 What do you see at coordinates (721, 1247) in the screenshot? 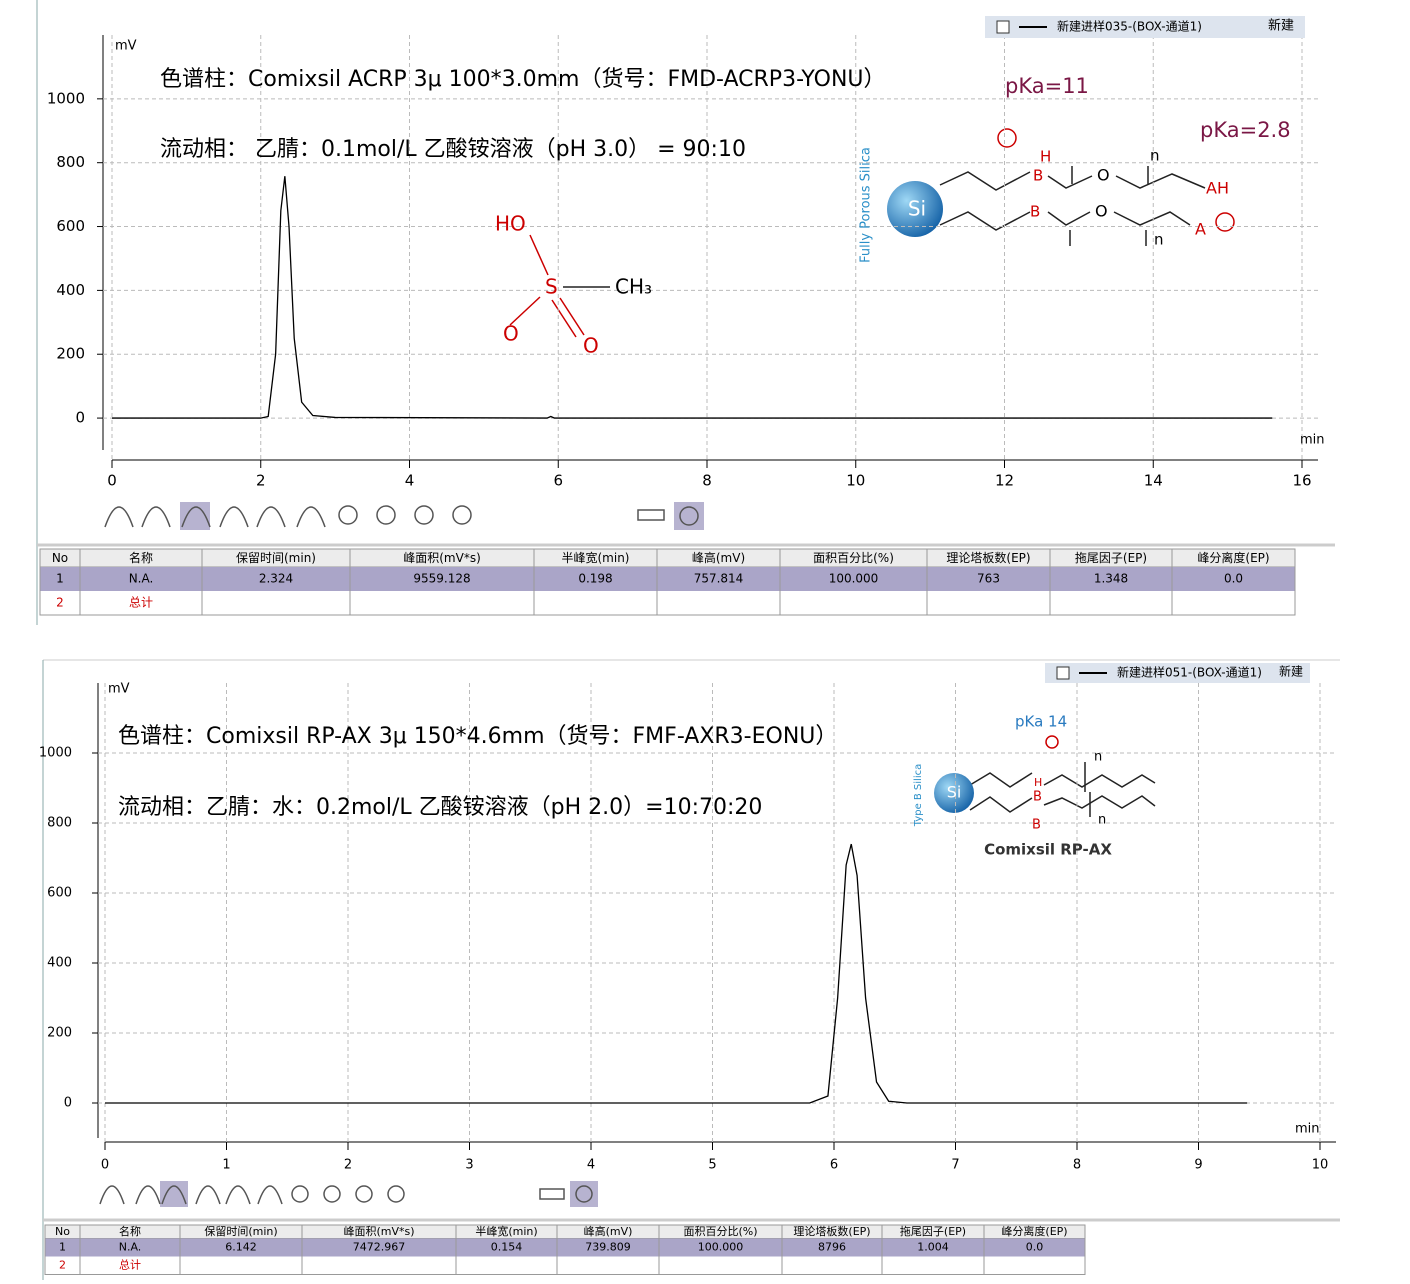
I see `table-cell: 100.000` at bounding box center [721, 1247].